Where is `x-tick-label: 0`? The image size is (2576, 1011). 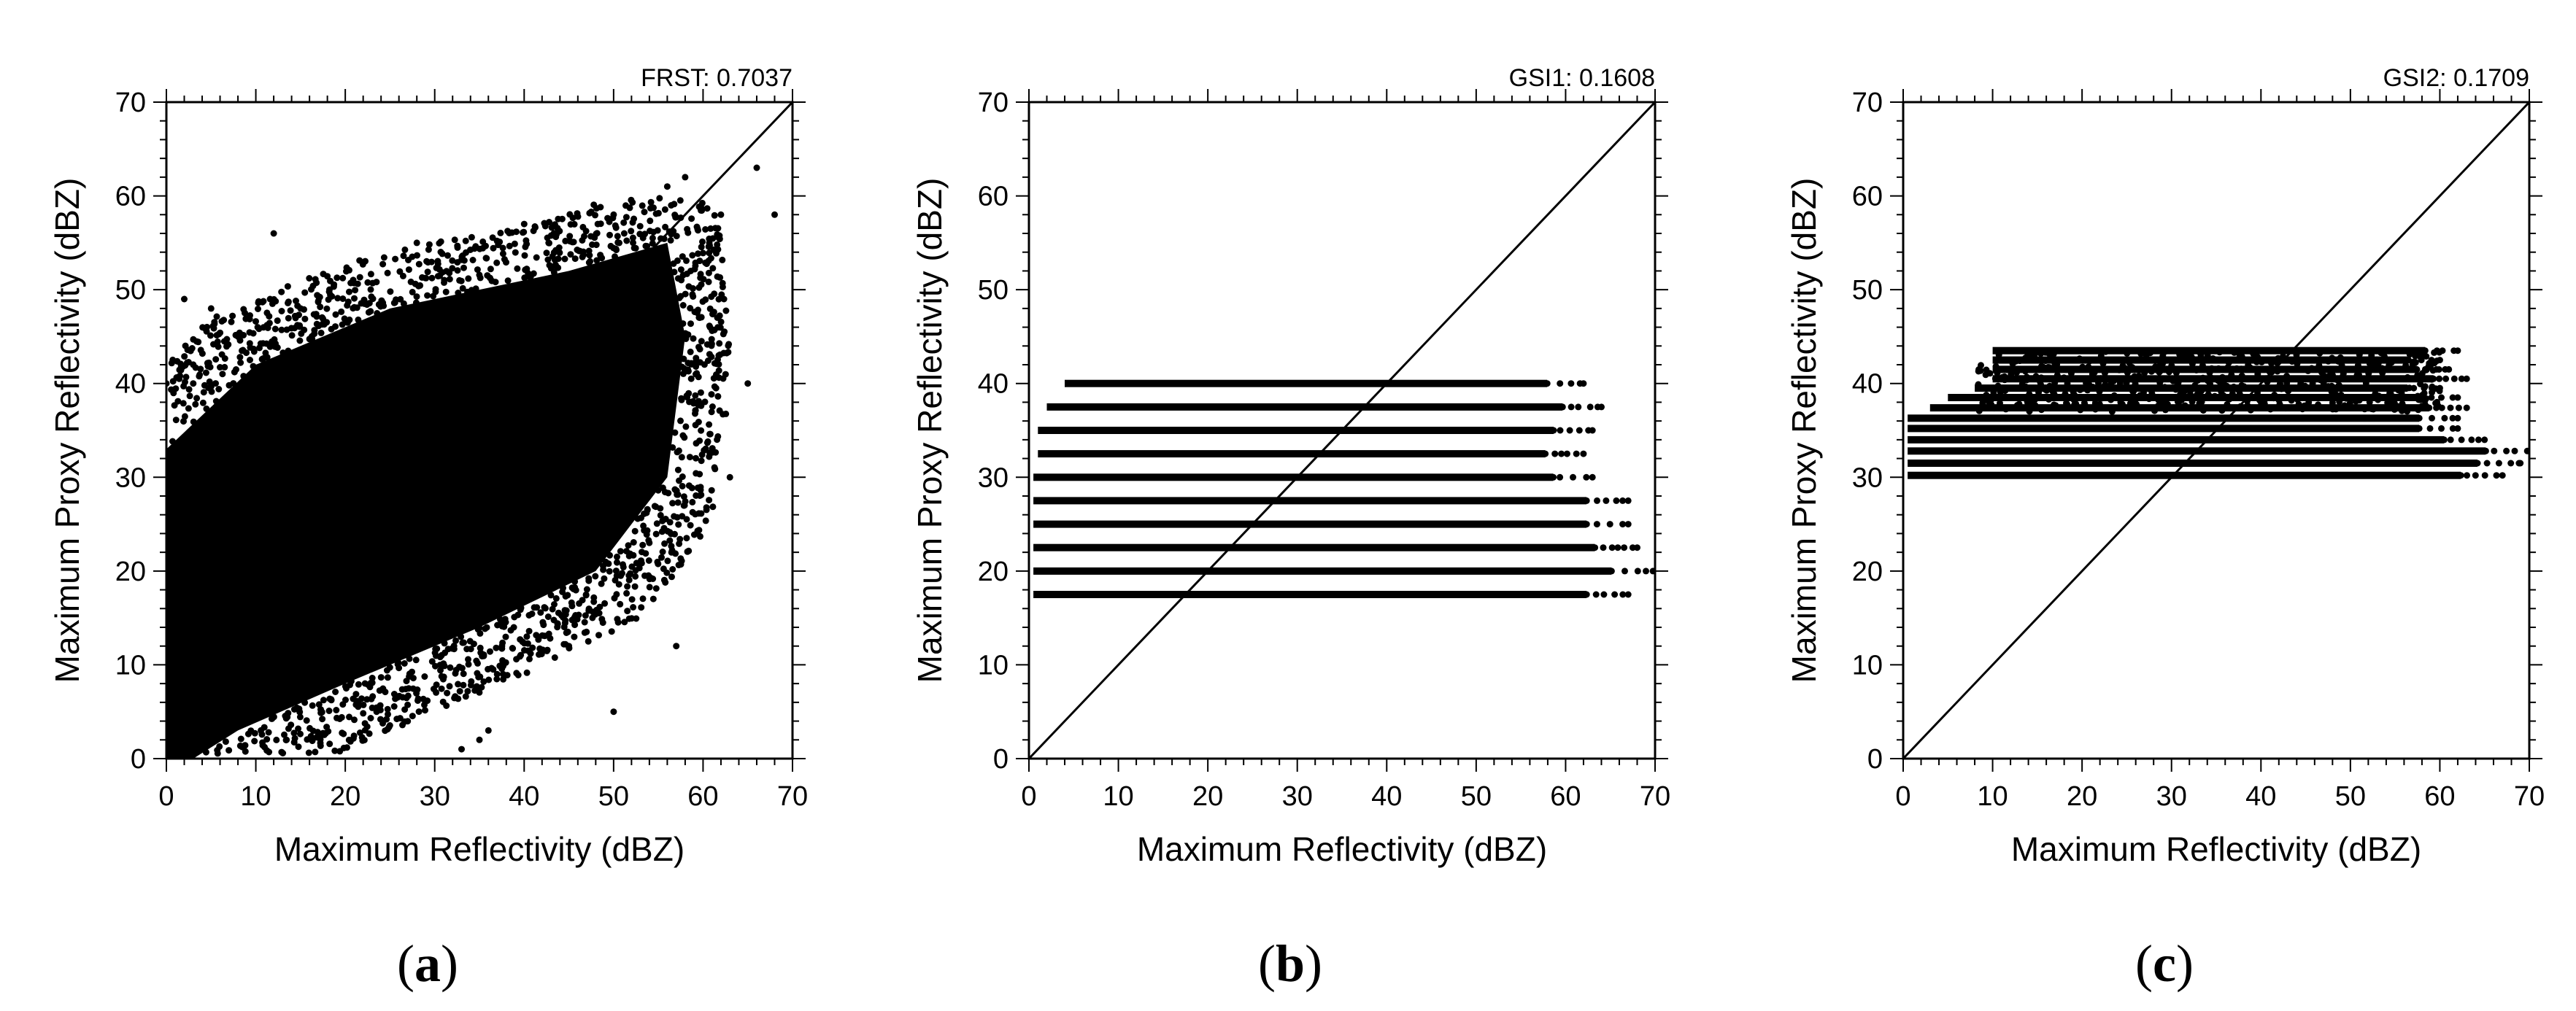
x-tick-label: 0 is located at coordinates (166, 796).